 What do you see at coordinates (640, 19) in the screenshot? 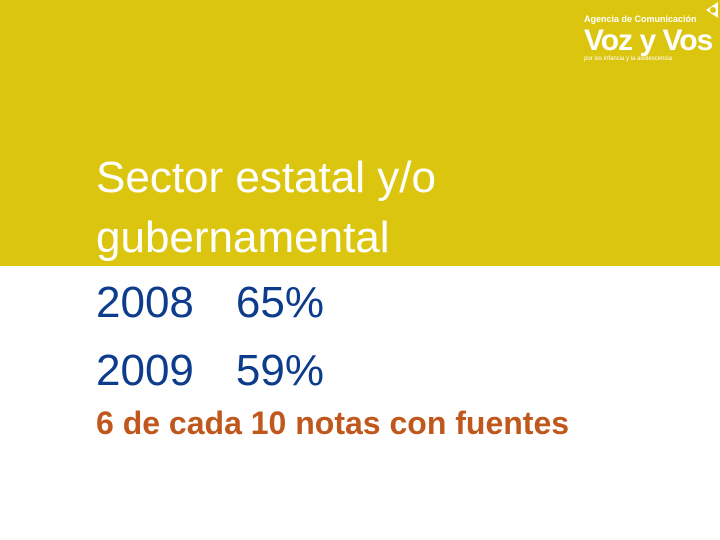
I see `logo-agency-text: Agencia de Comunicación` at bounding box center [640, 19].